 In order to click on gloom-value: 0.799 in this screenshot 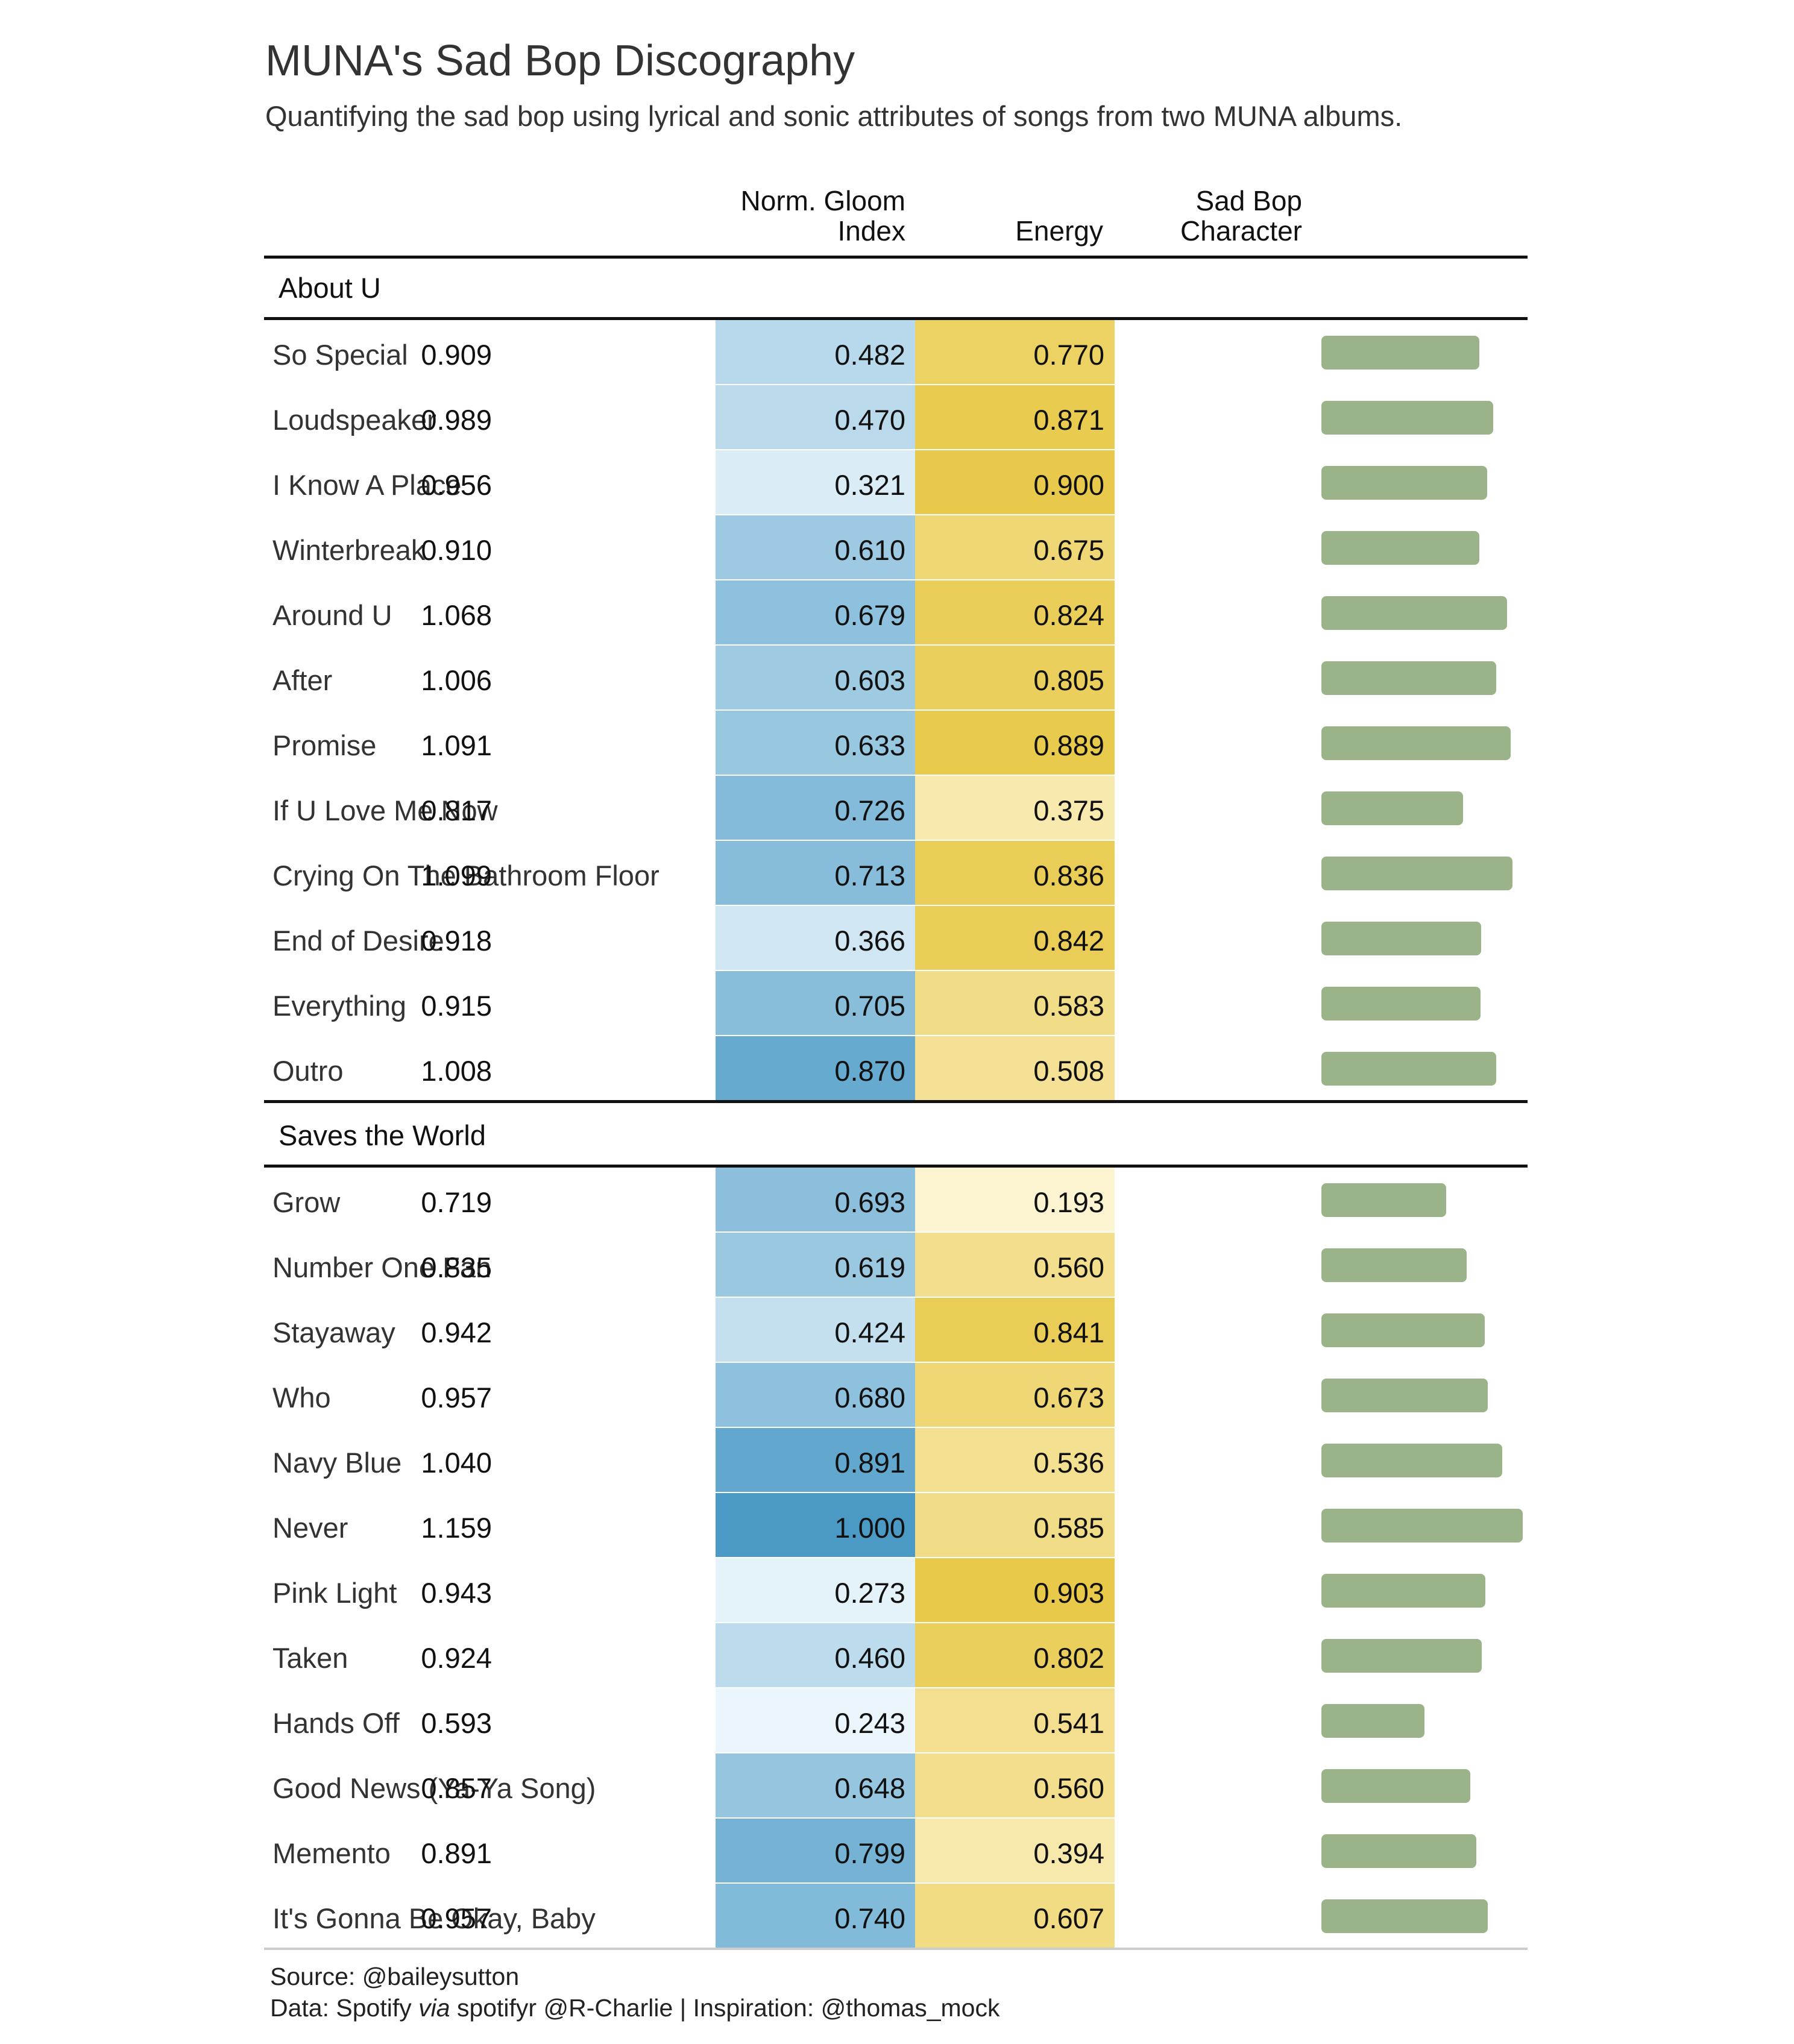, I will do `click(869, 1853)`.